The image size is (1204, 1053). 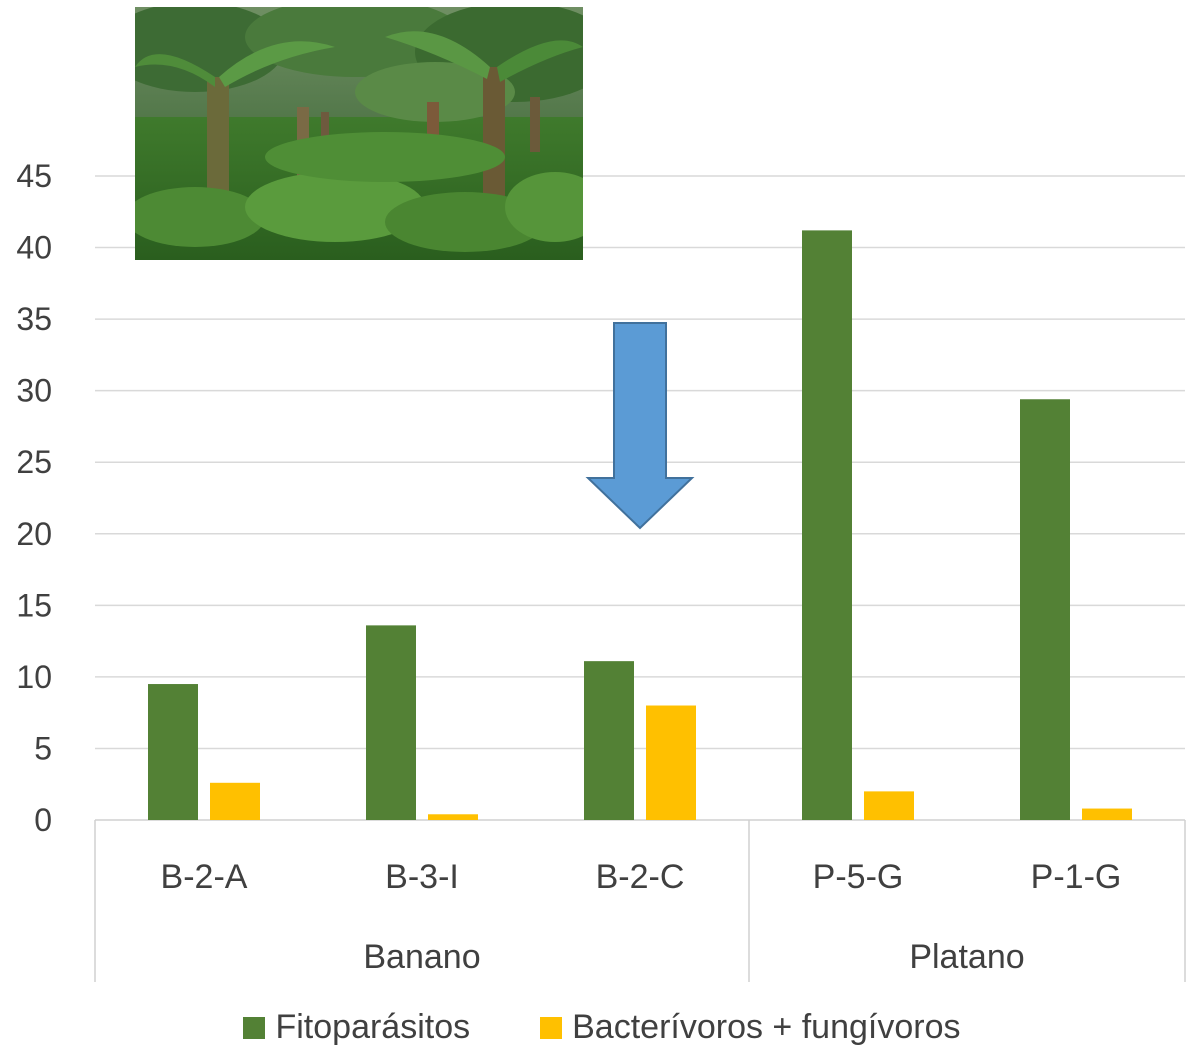 I want to click on bar-bacterivoros-P-1-G, so click(x=1107, y=814).